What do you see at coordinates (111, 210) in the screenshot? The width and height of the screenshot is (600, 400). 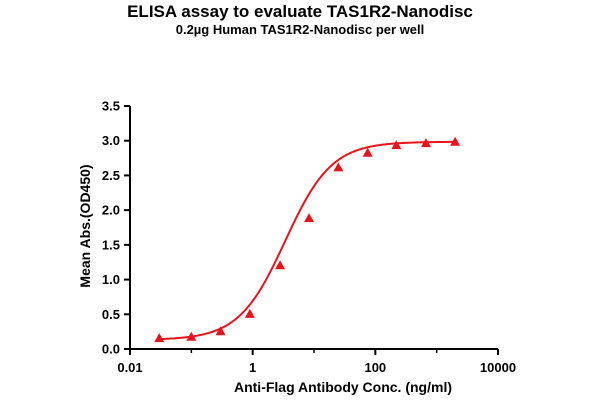 I see `y-tick-label: 2.0` at bounding box center [111, 210].